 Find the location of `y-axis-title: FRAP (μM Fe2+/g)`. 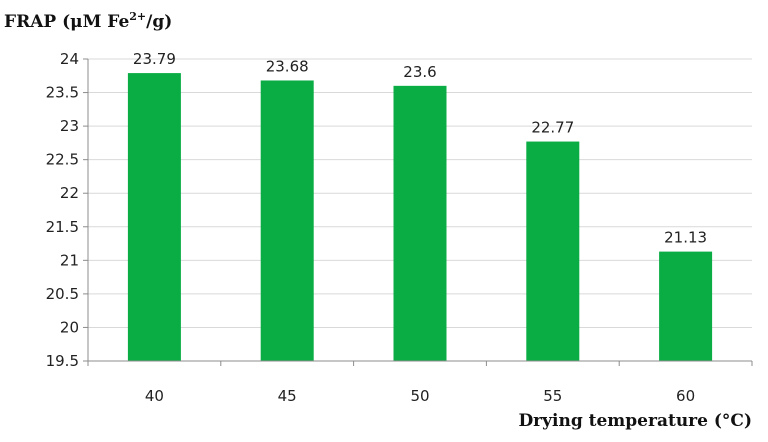

y-axis-title: FRAP (μM Fe2+/g) is located at coordinates (88, 21).